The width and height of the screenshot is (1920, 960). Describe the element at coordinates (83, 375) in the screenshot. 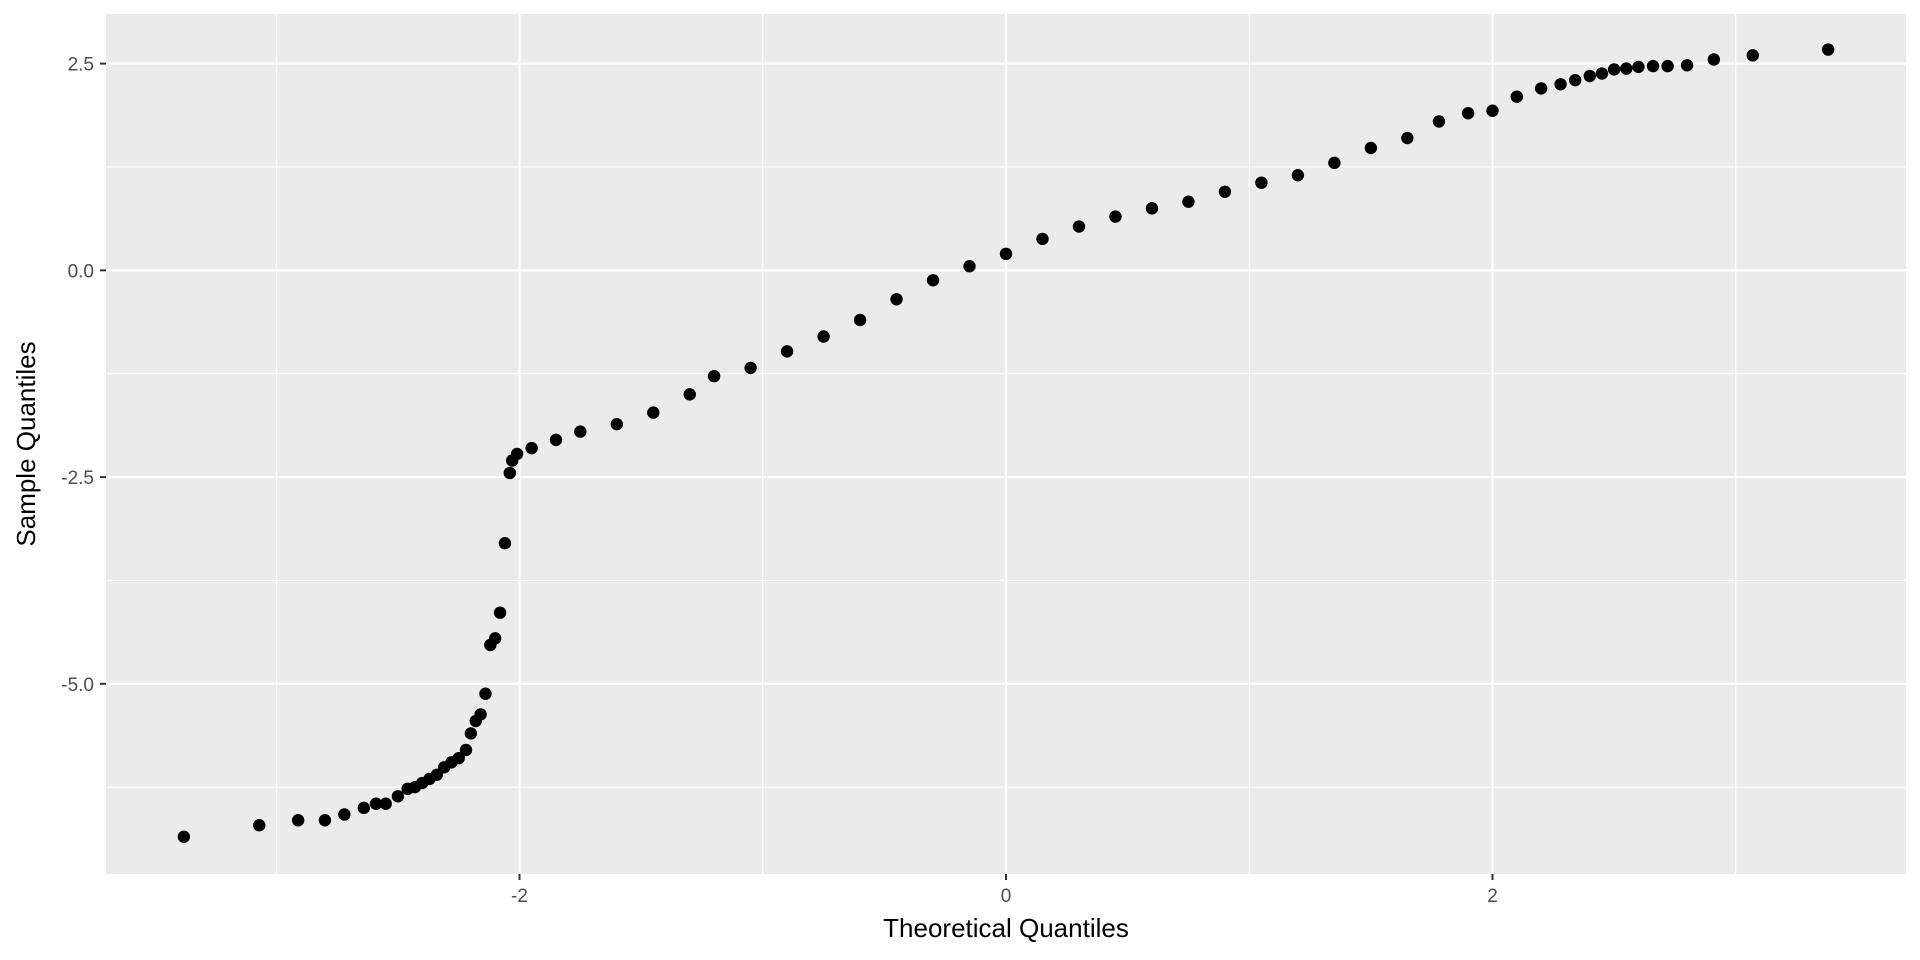

I see `y-axis: 2.5 0.0 -2.5 -5.0` at that location.